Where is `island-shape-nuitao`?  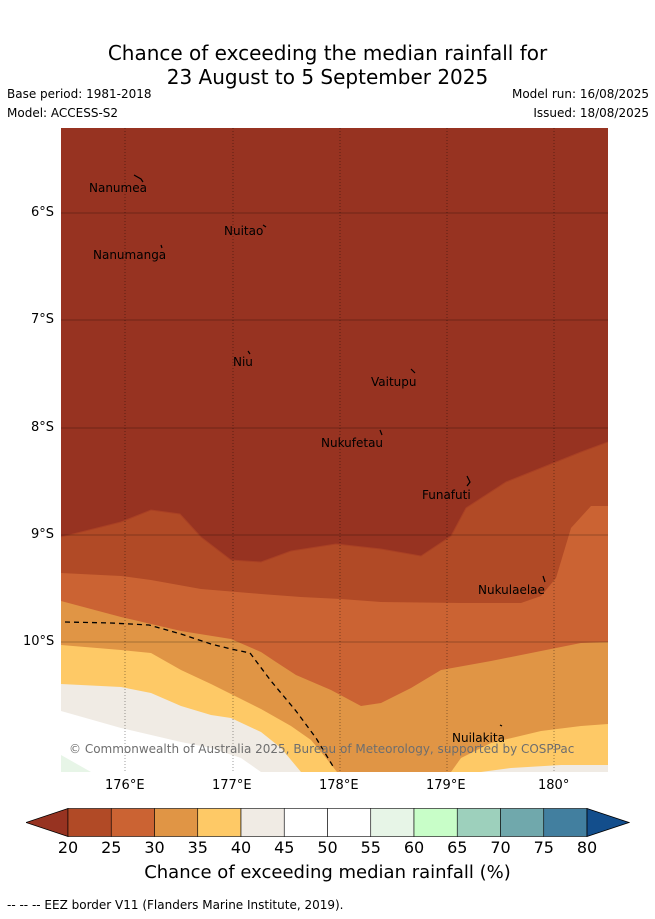
island-shape-nuitao is located at coordinates (264, 226).